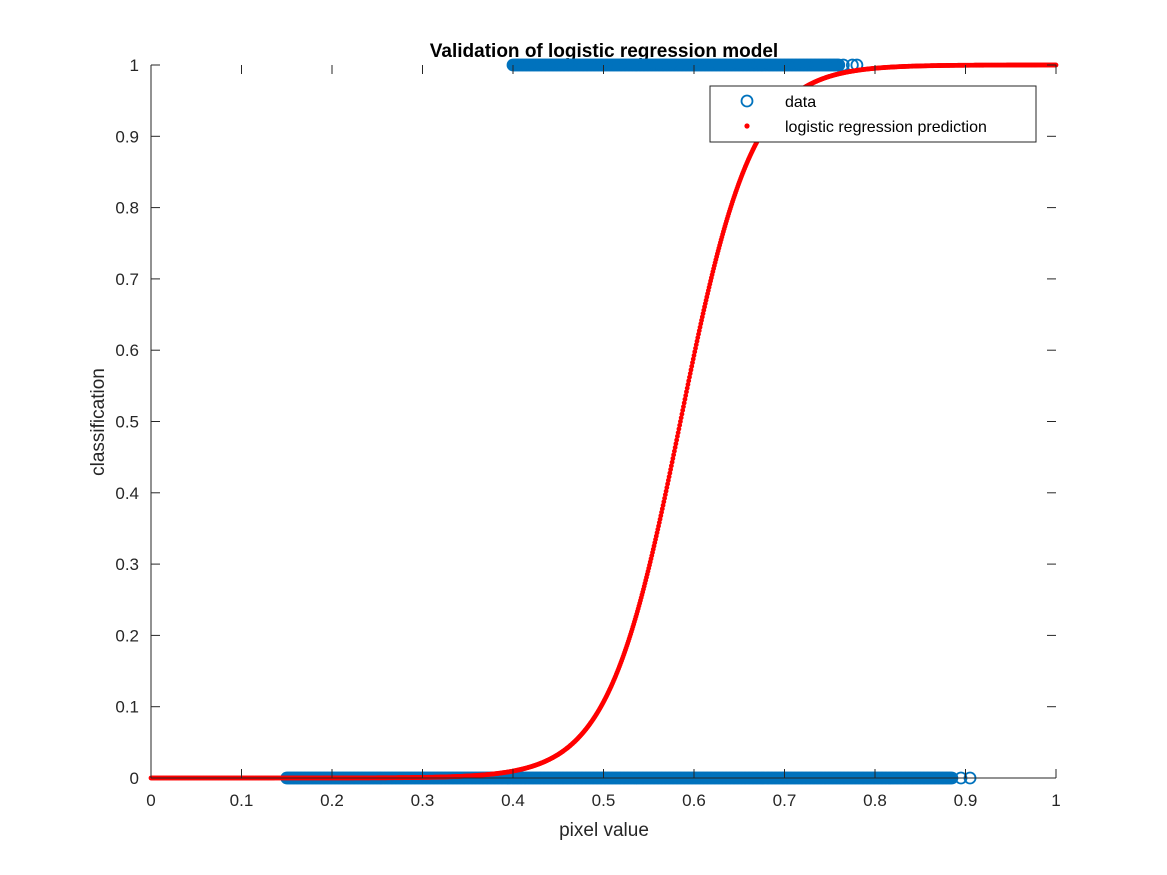 This screenshot has height=875, width=1167. I want to click on y-tick-label: 0.4, so click(127, 493).